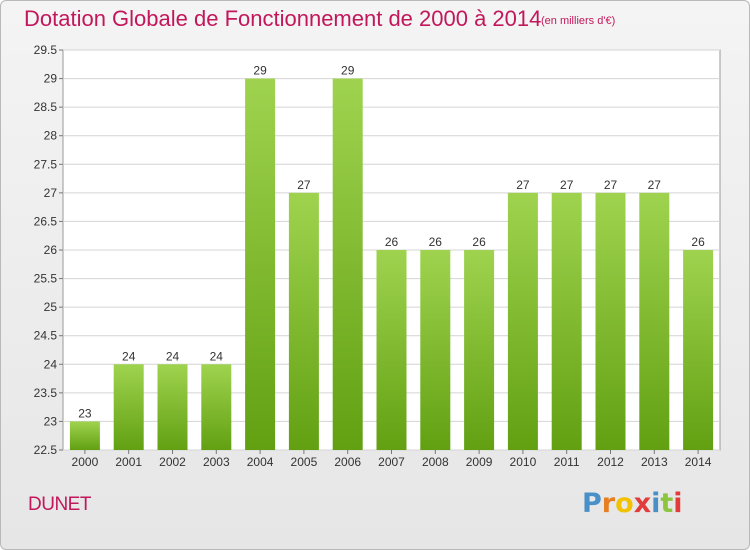 This screenshot has width=750, height=550. I want to click on x-tick-label: 2014, so click(698, 462).